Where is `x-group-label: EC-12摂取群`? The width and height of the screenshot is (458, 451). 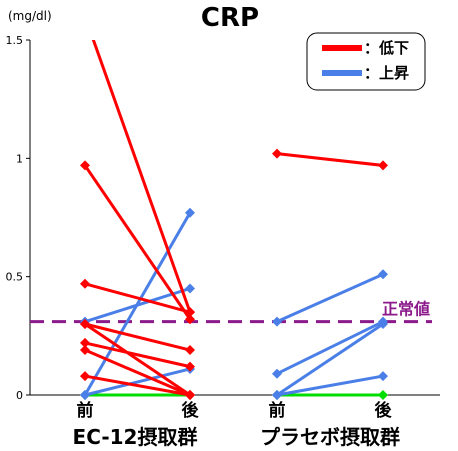
x-group-label: EC-12摂取群 is located at coordinates (135, 437).